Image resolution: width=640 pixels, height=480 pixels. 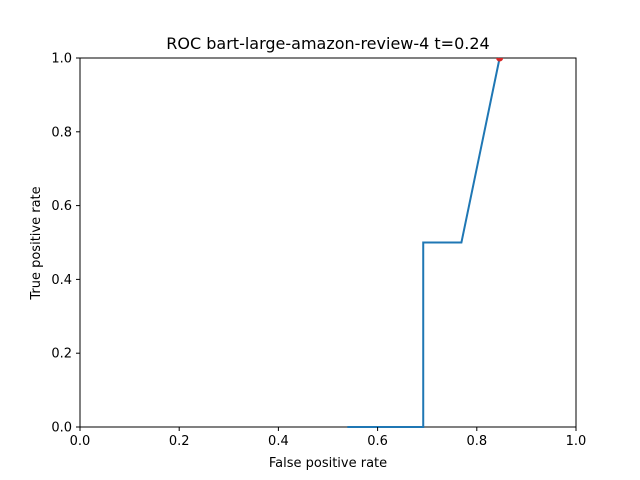 What do you see at coordinates (278, 441) in the screenshot?
I see `x-tick-label: 0.4` at bounding box center [278, 441].